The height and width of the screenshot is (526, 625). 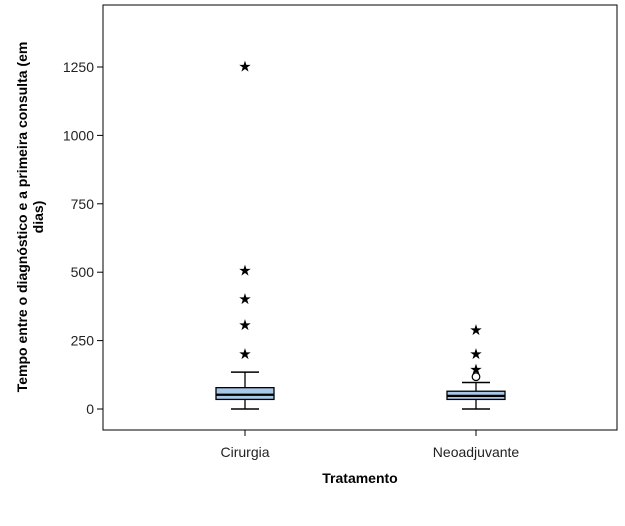 What do you see at coordinates (369, 445) in the screenshot?
I see `x-axis: Cirurgia Neoadjuvante` at bounding box center [369, 445].